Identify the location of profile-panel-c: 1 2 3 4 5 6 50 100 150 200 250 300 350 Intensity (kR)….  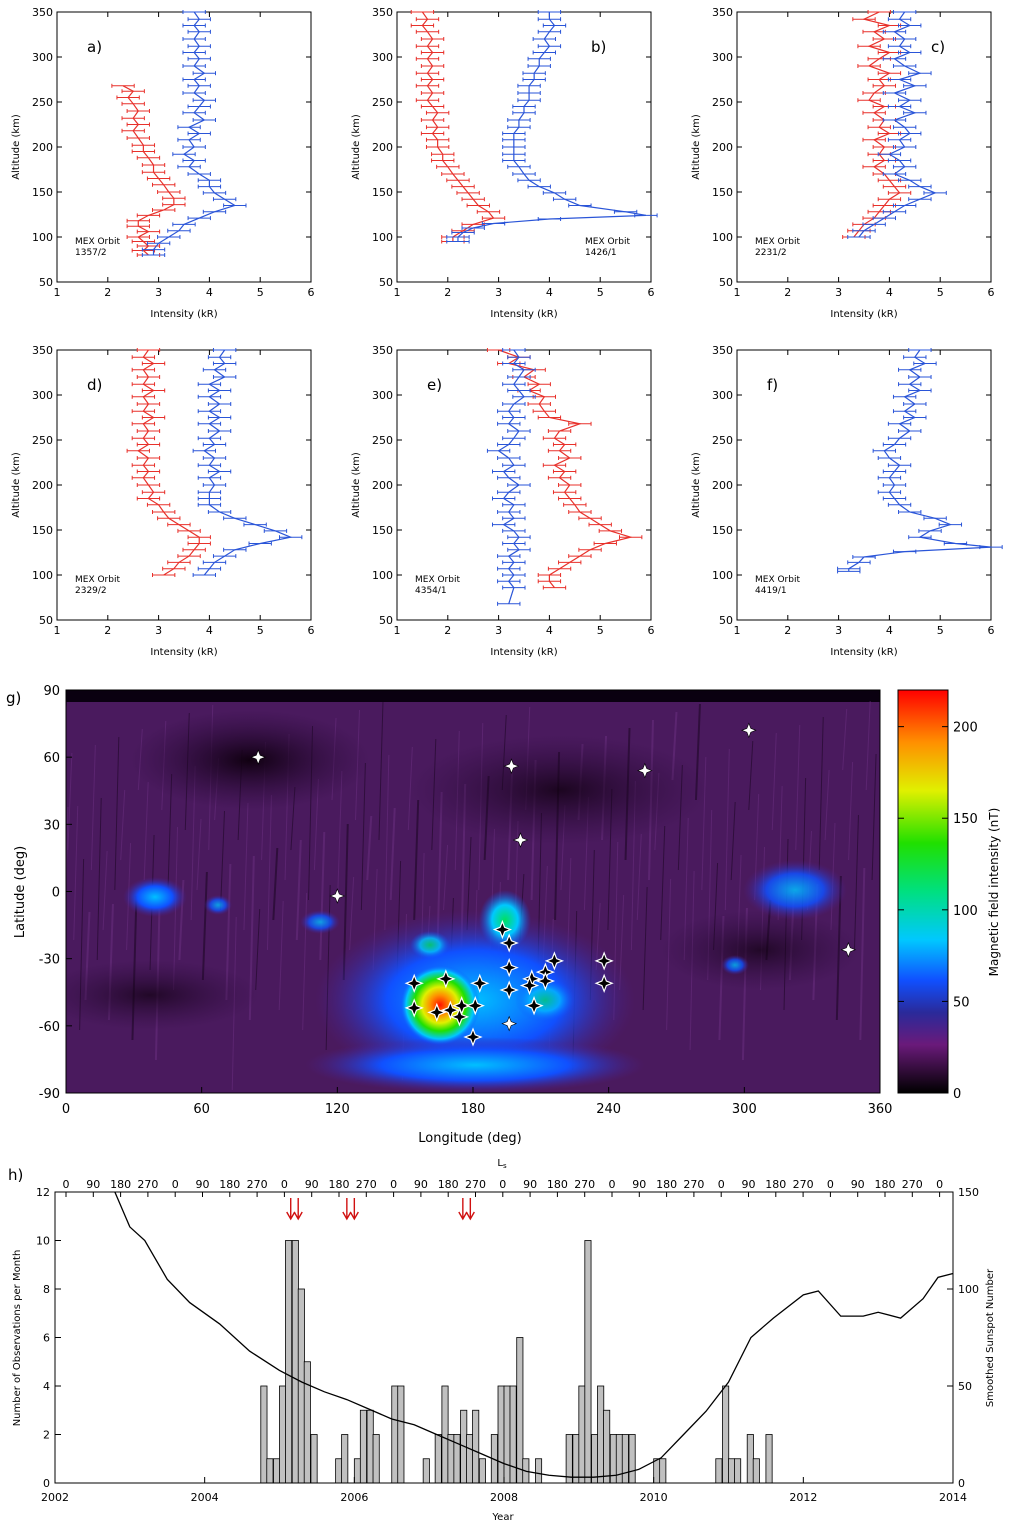
(843, 163).